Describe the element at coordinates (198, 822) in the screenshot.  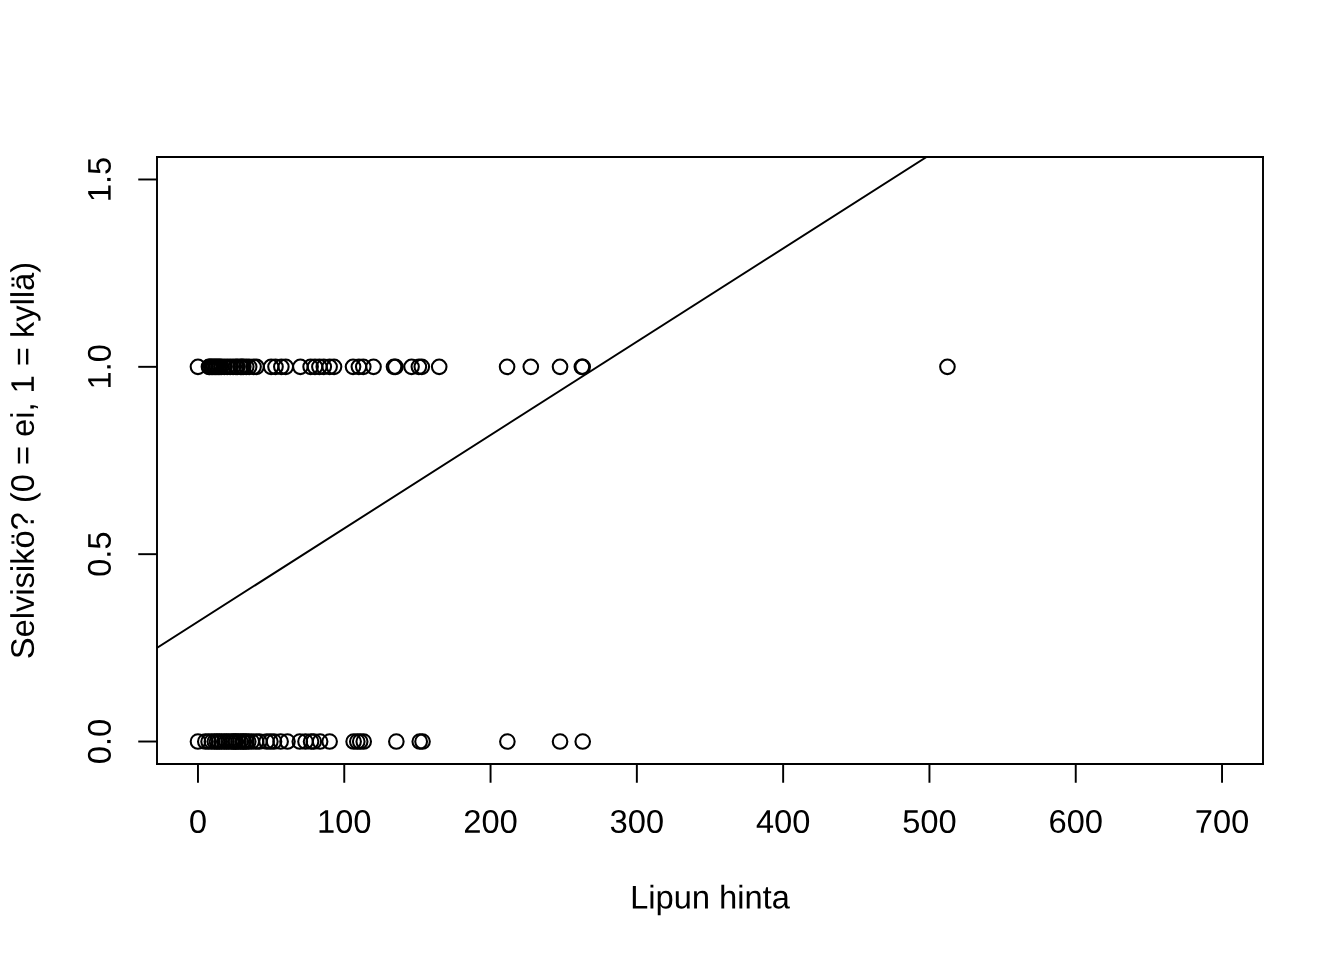
I see `x-tick-label: 0` at that location.